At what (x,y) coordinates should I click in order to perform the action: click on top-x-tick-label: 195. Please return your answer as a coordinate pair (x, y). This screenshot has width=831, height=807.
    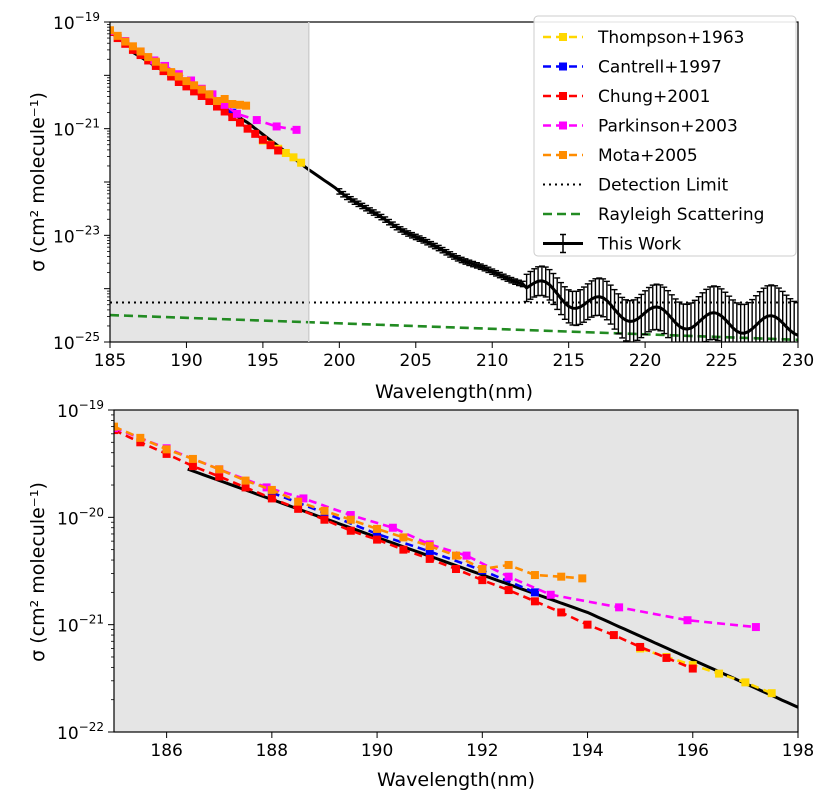
    Looking at the image, I should click on (263, 361).